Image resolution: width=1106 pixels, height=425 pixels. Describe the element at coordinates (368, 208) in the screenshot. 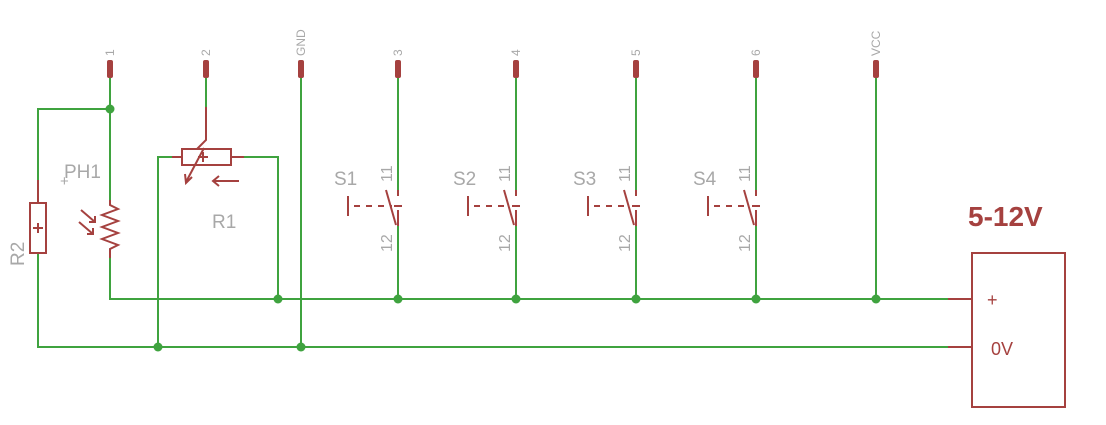

I see `switch-s1: S1 11 12` at that location.